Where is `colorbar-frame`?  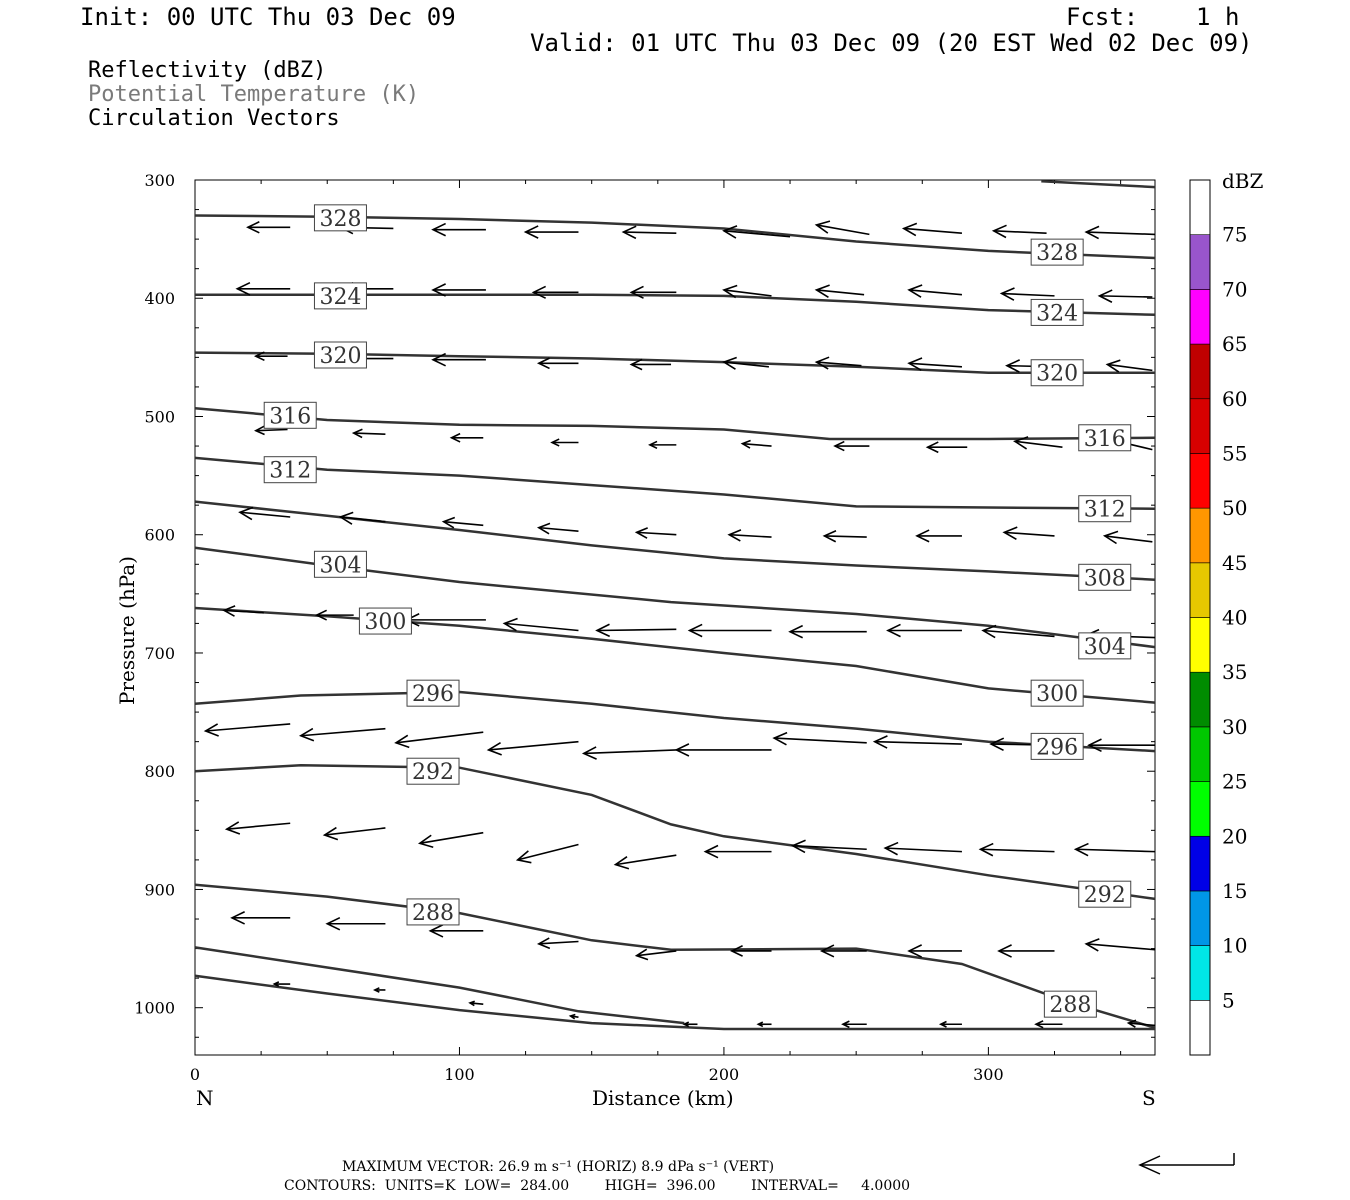
colorbar-frame is located at coordinates (1200, 617).